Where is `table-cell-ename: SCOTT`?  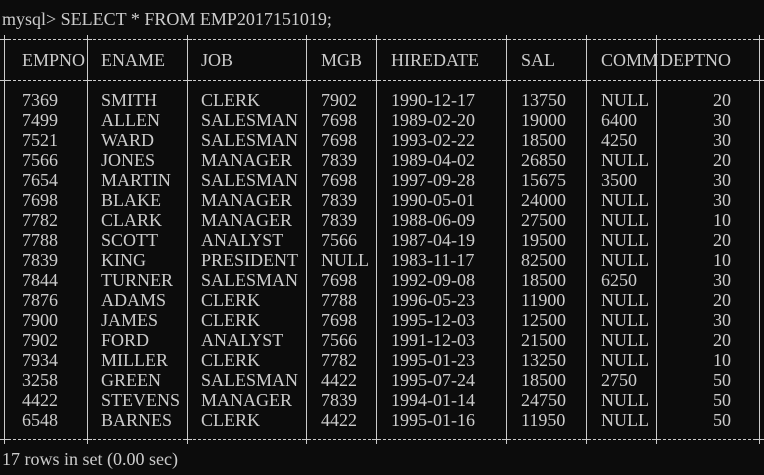
table-cell-ename: SCOTT is located at coordinates (130, 240).